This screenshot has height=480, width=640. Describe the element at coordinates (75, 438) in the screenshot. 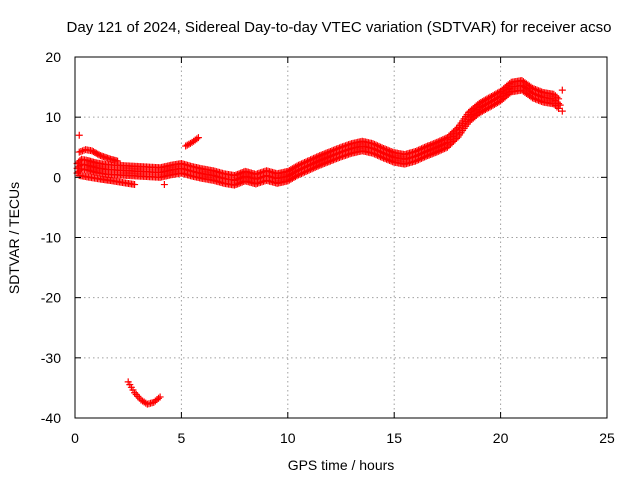

I see `x-tick-label: 0` at that location.